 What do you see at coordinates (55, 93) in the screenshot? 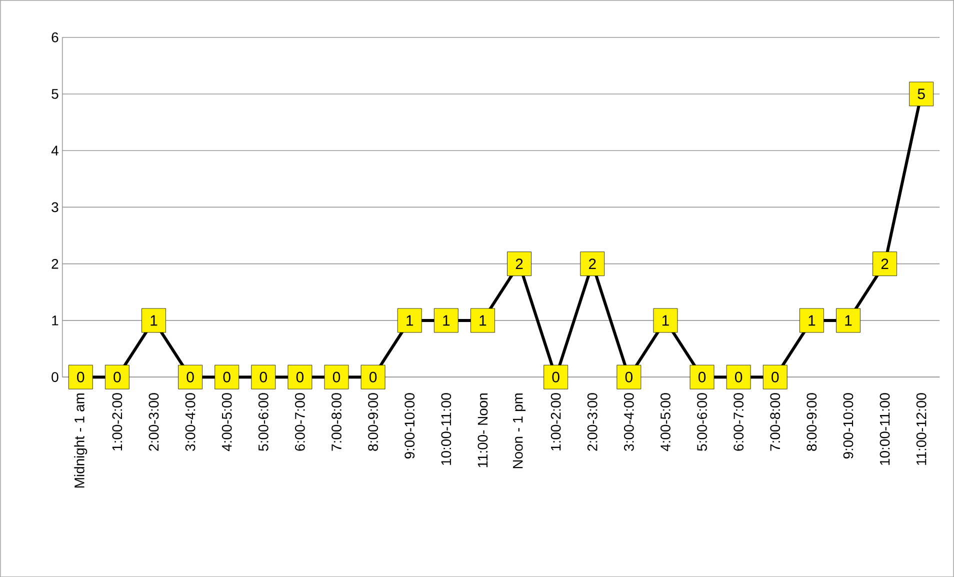
I see `y-tick-label: 5` at bounding box center [55, 93].